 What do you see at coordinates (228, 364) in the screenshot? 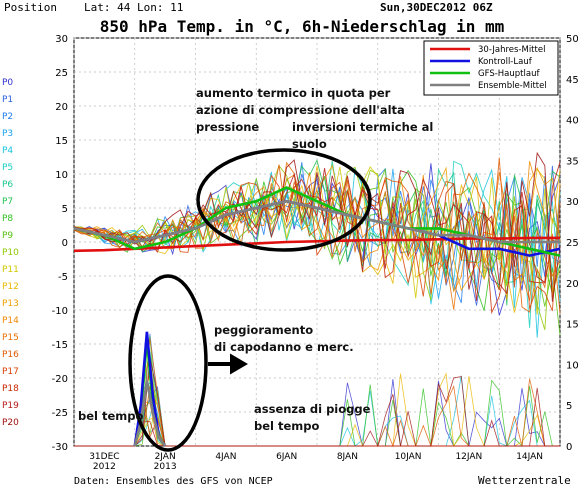
I see `arrow` at bounding box center [228, 364].